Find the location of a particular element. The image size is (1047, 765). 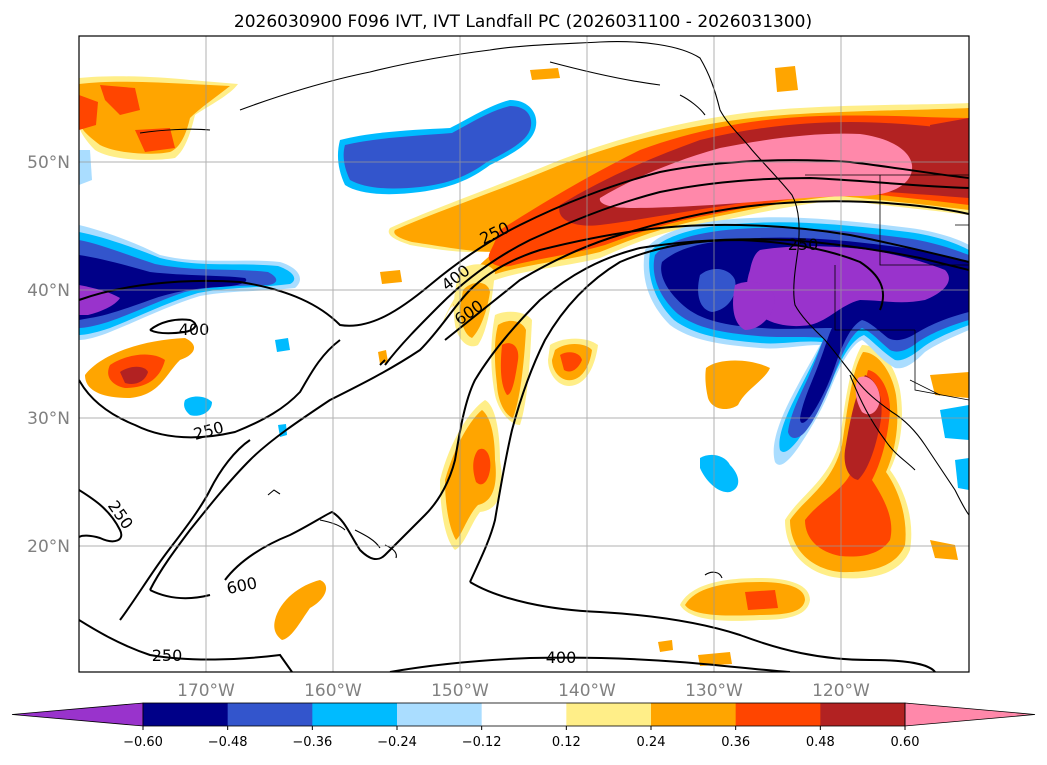

colorbar-extend-min is located at coordinates (77, 714).